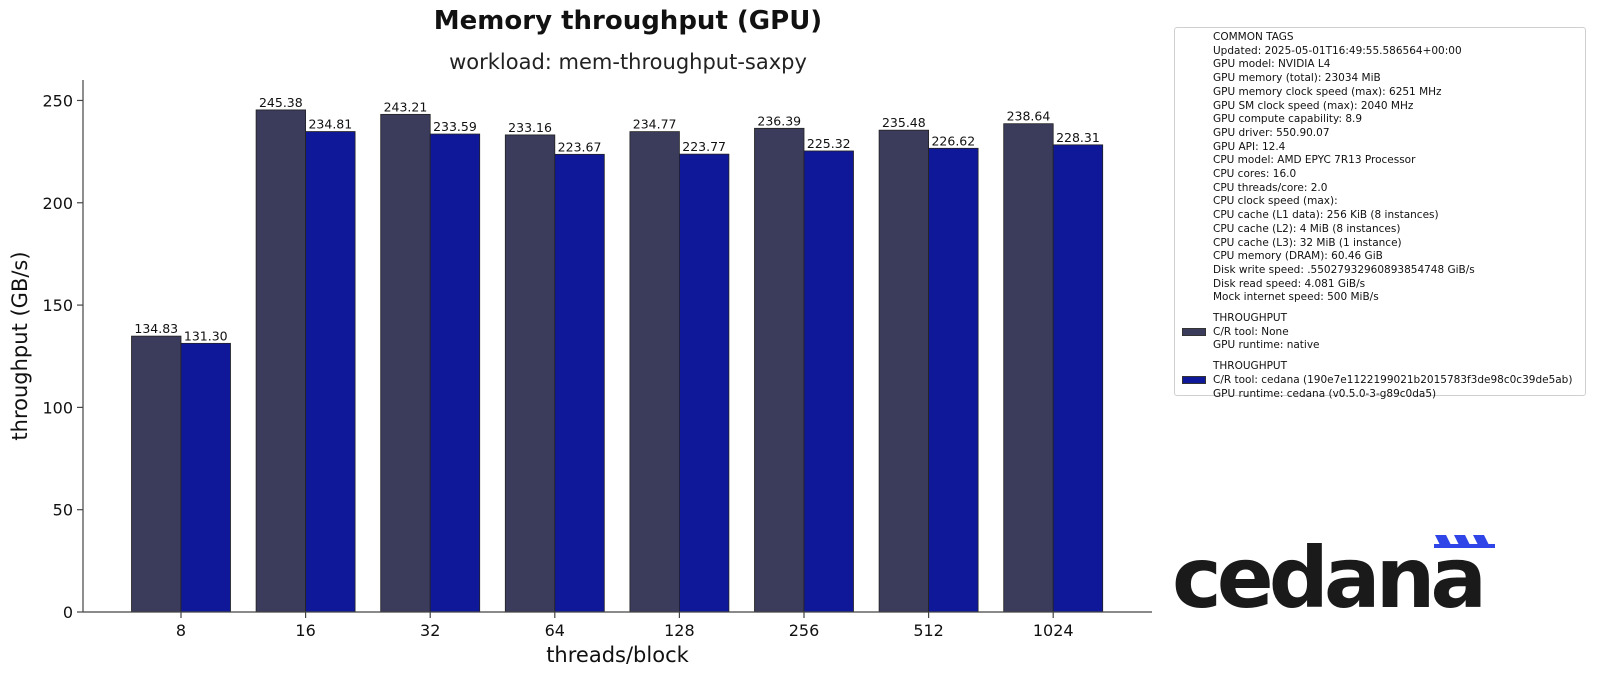  What do you see at coordinates (1249, 146) in the screenshot?
I see `legend-tag-line: GPU API: 12.4` at bounding box center [1249, 146].